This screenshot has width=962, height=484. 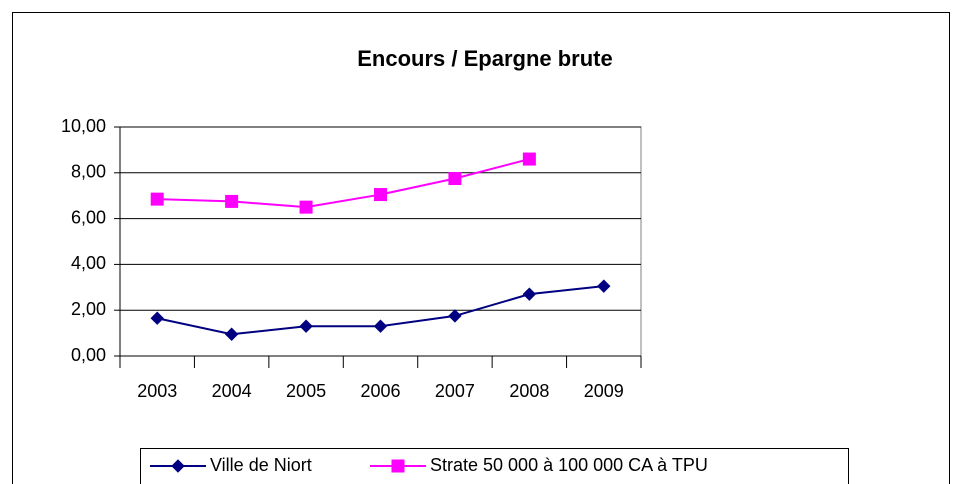 What do you see at coordinates (88, 309) in the screenshot?
I see `y-tick-label: 2,00` at bounding box center [88, 309].